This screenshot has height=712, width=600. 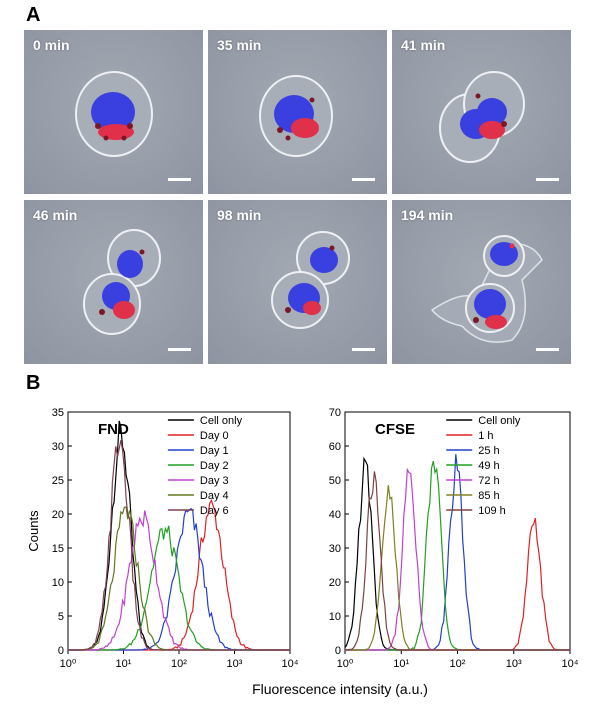 What do you see at coordinates (395, 429) in the screenshot?
I see `chart-title: CFSE` at bounding box center [395, 429].